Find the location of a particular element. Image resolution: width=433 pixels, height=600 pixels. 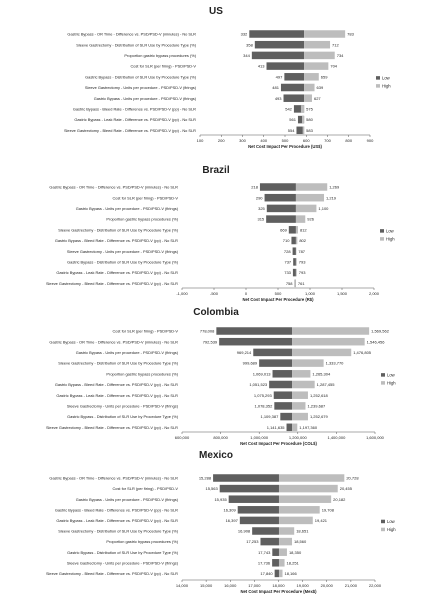

data-label-low: 358 is located at coordinates (249, 44).